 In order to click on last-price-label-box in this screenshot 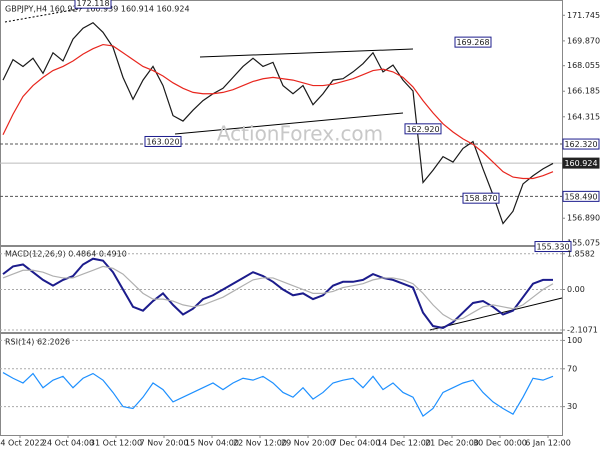, I will do `click(581, 163)`.